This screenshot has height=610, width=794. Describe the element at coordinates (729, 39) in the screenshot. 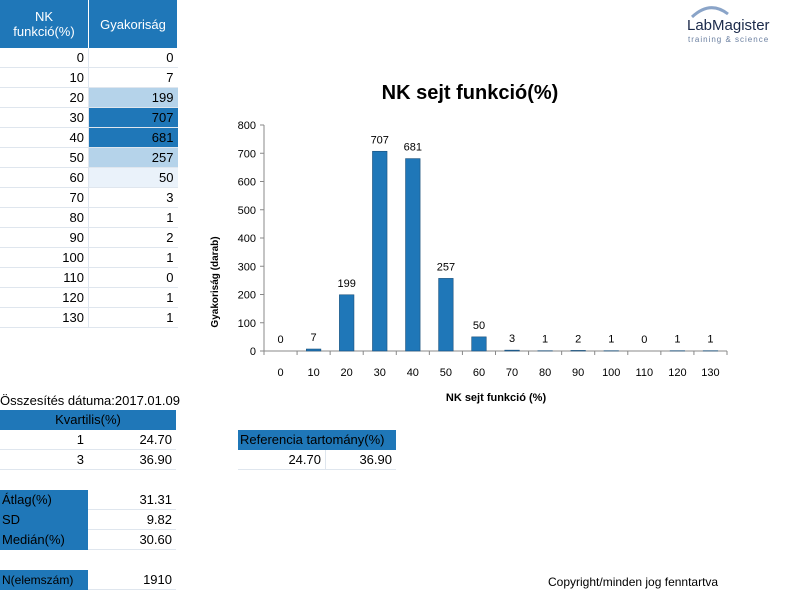

I see `logo-subtext: training & science` at that location.